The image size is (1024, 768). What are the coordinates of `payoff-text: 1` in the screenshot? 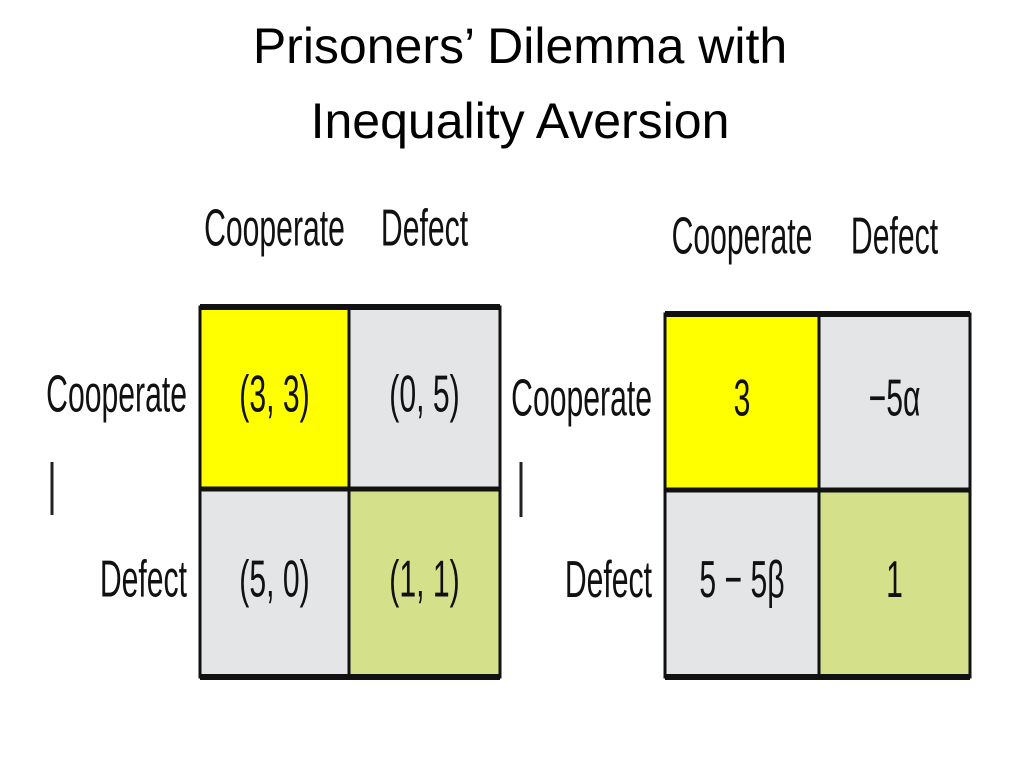 It's located at (894, 580).